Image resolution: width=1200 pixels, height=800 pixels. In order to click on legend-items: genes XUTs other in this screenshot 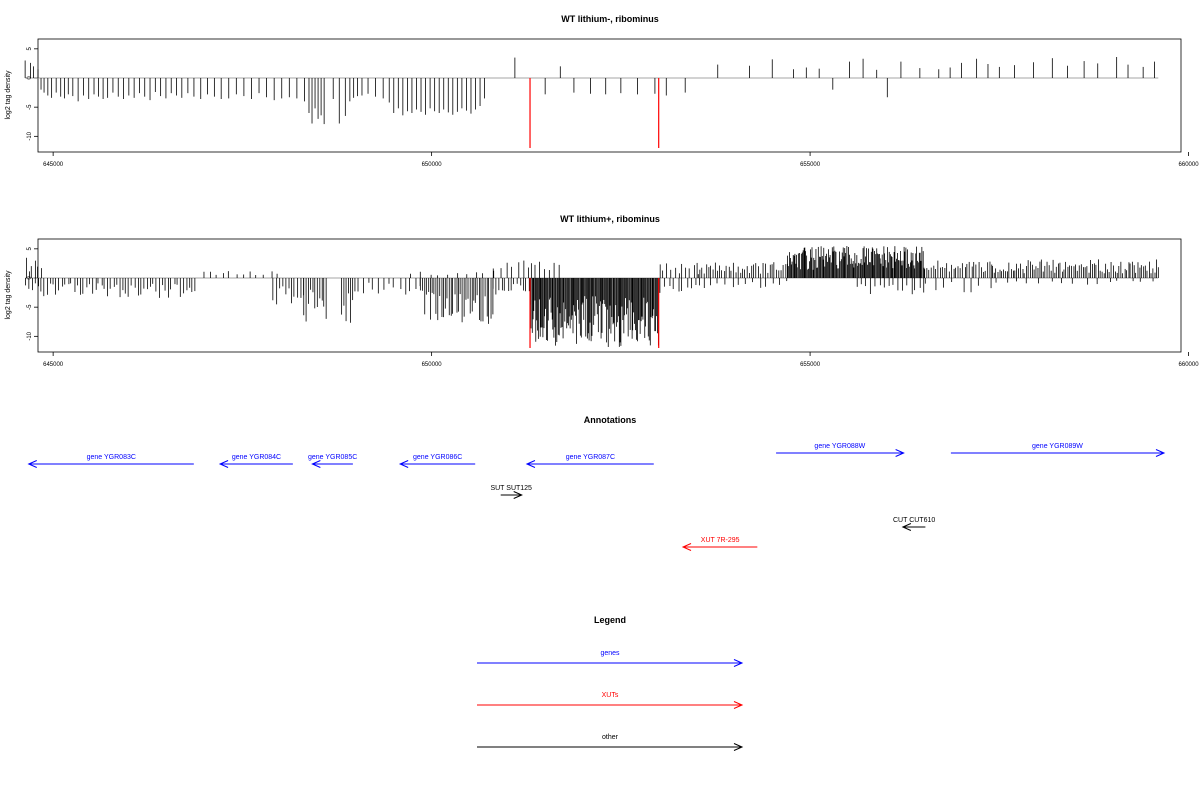, I will do `click(610, 700)`.